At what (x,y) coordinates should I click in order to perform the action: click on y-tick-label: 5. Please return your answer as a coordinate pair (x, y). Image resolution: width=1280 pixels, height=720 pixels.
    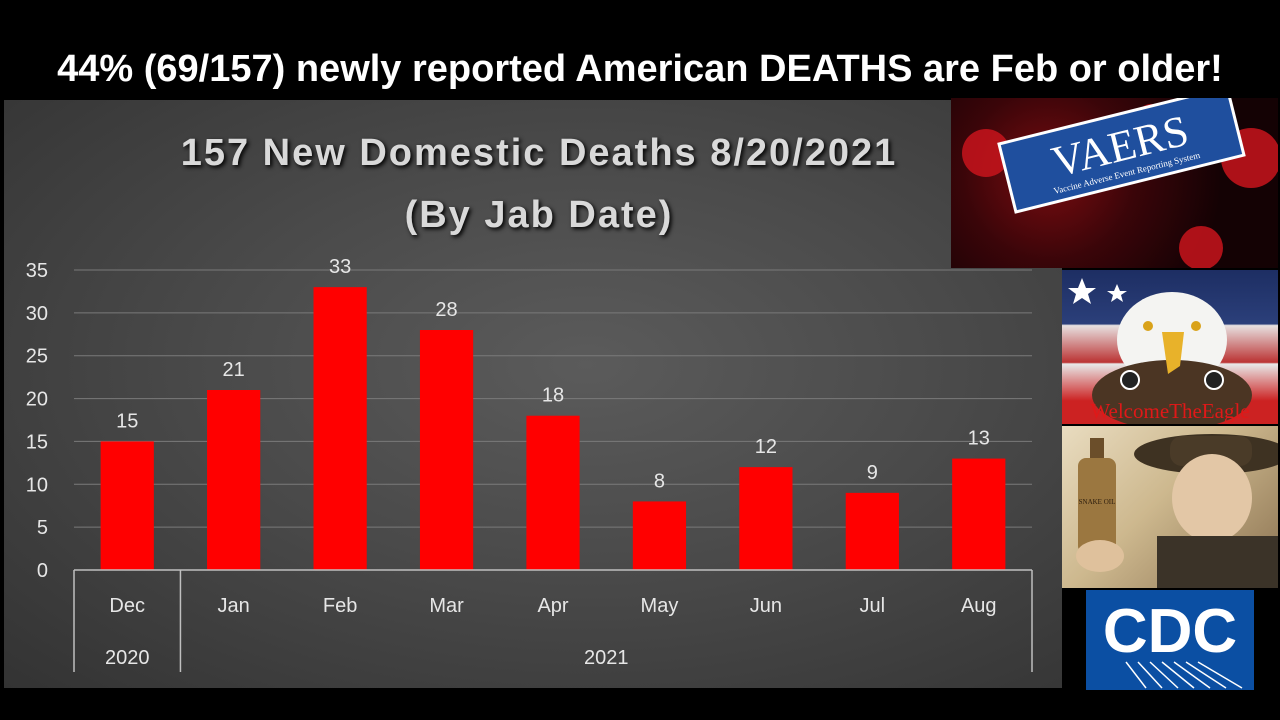
    Looking at the image, I should click on (42, 528).